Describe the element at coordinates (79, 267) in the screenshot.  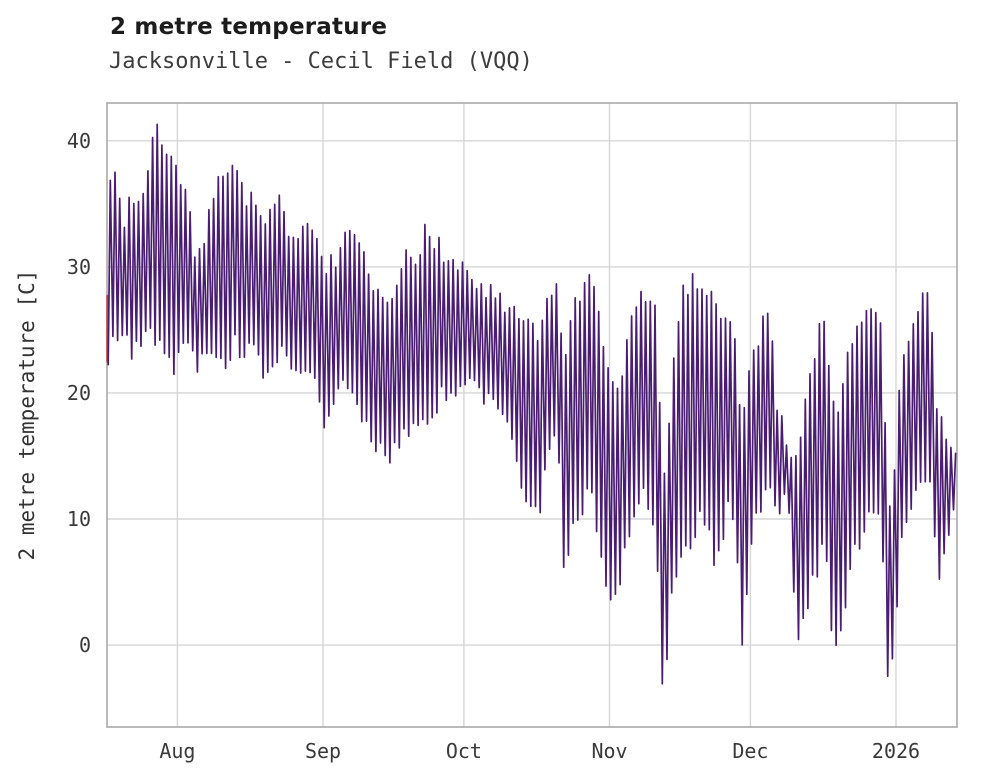
I see `y-tick-label: 30` at that location.